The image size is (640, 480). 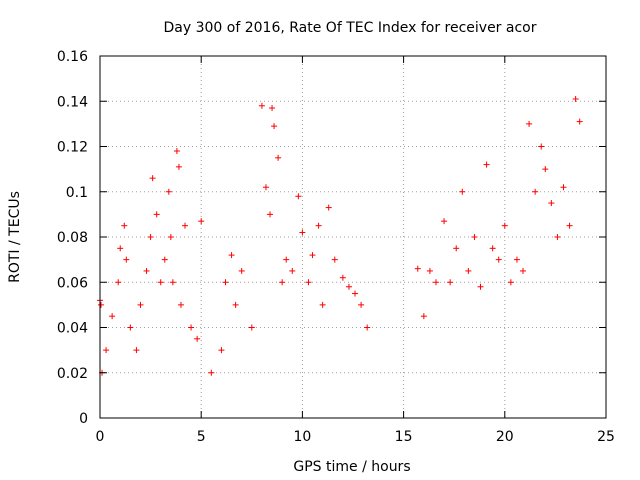 I want to click on y-axis-title: ROTI / TECUs, so click(x=15, y=237).